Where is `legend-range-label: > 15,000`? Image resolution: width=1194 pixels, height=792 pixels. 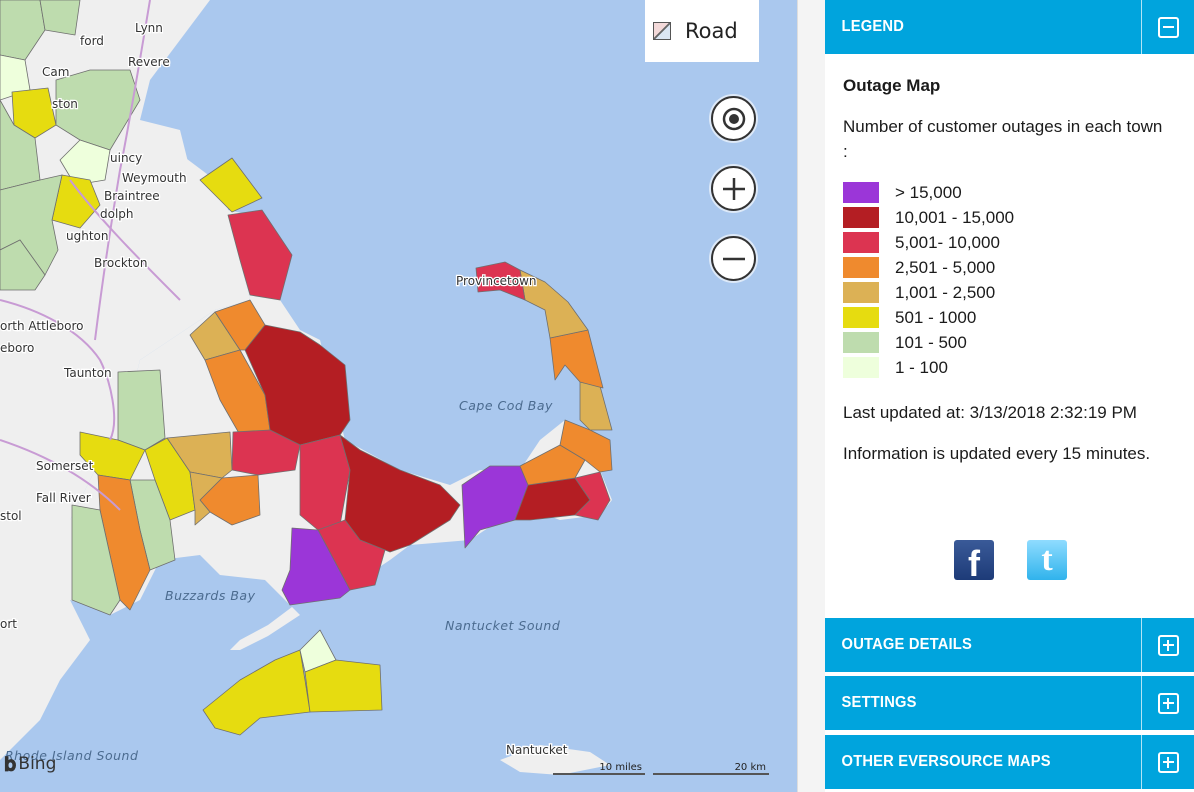 legend-range-label: > 15,000 is located at coordinates (928, 192).